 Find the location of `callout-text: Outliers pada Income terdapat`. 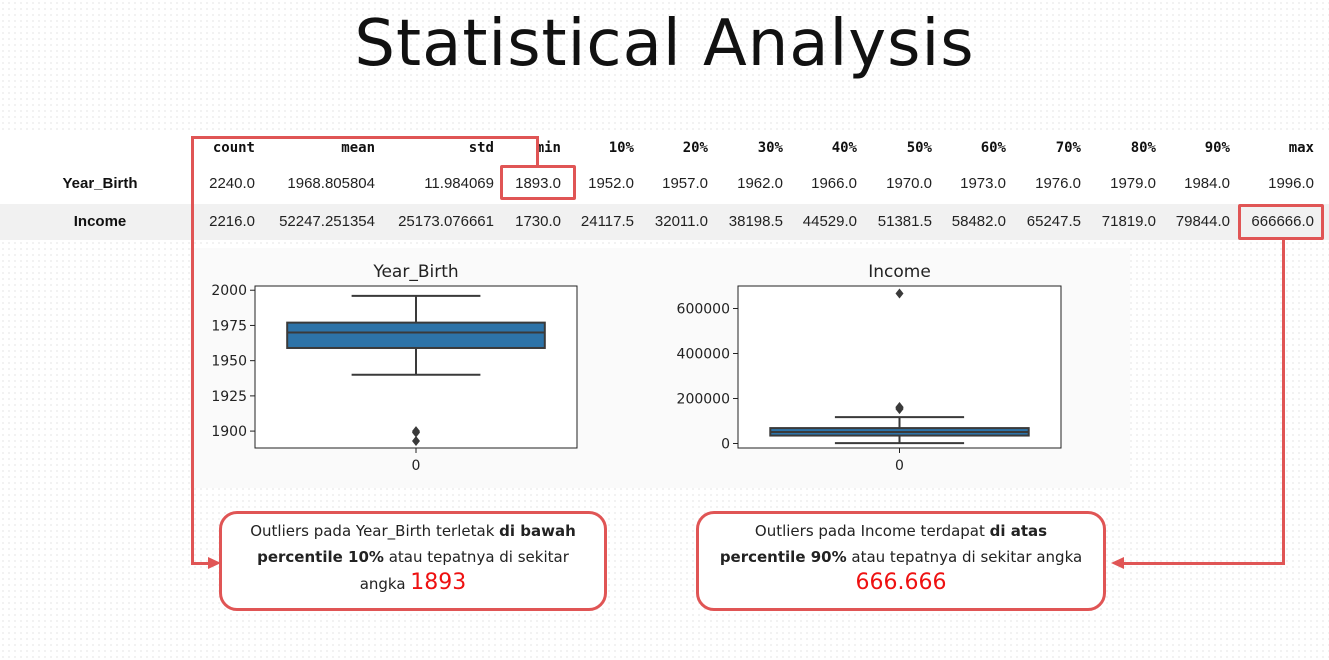

callout-text: Outliers pada Income terdapat is located at coordinates (872, 531).